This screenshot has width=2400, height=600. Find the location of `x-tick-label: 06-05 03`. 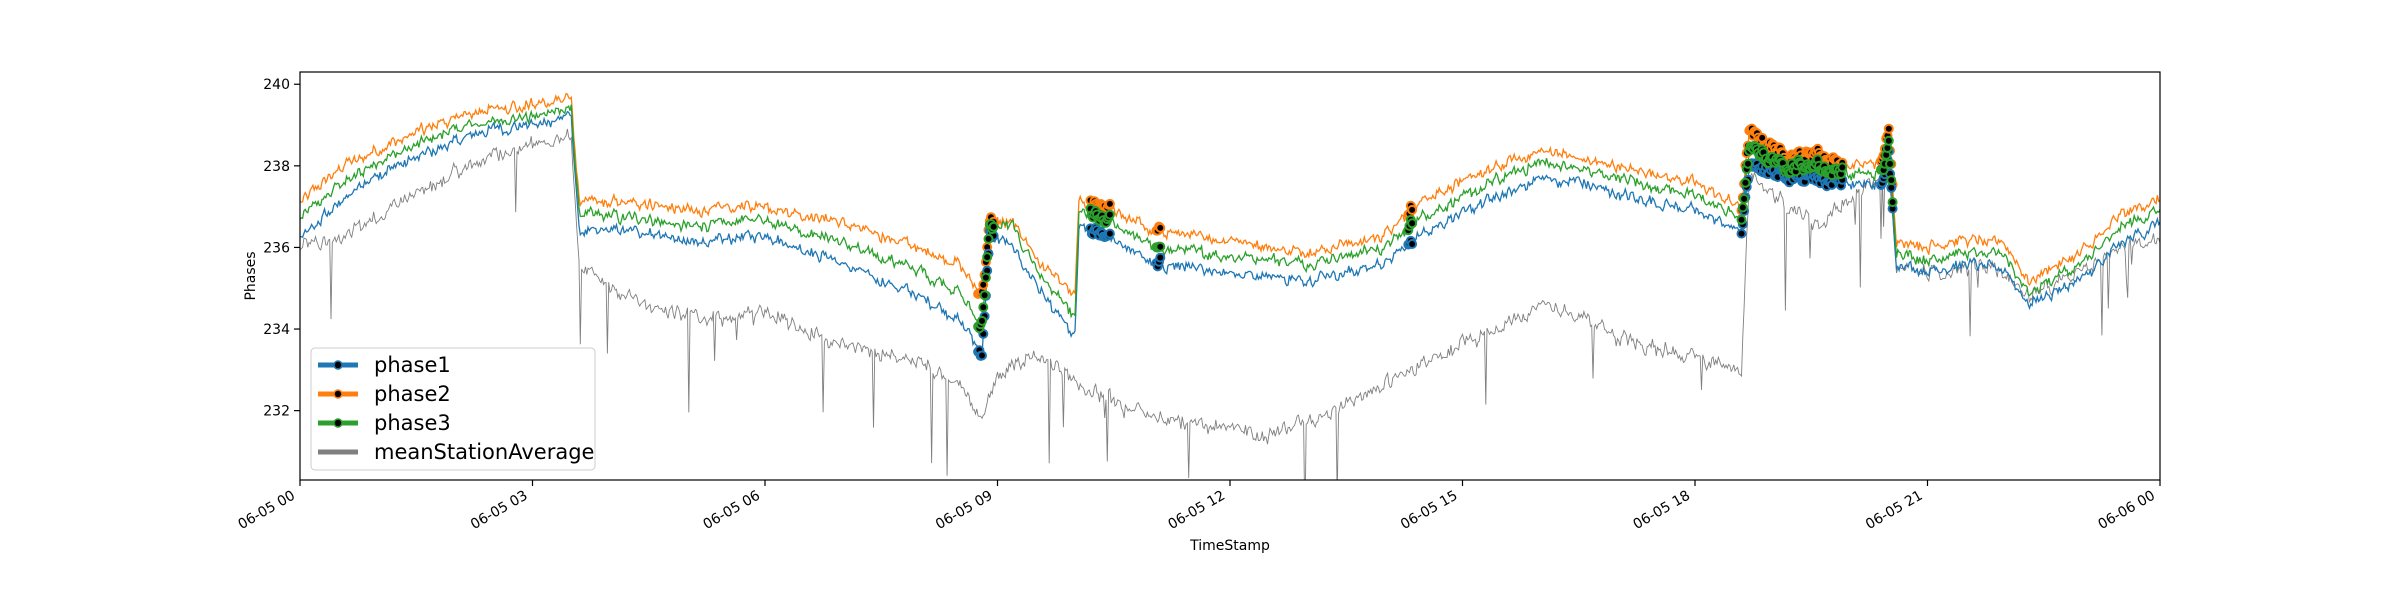

x-tick-label: 06-05 03 is located at coordinates (499, 510).